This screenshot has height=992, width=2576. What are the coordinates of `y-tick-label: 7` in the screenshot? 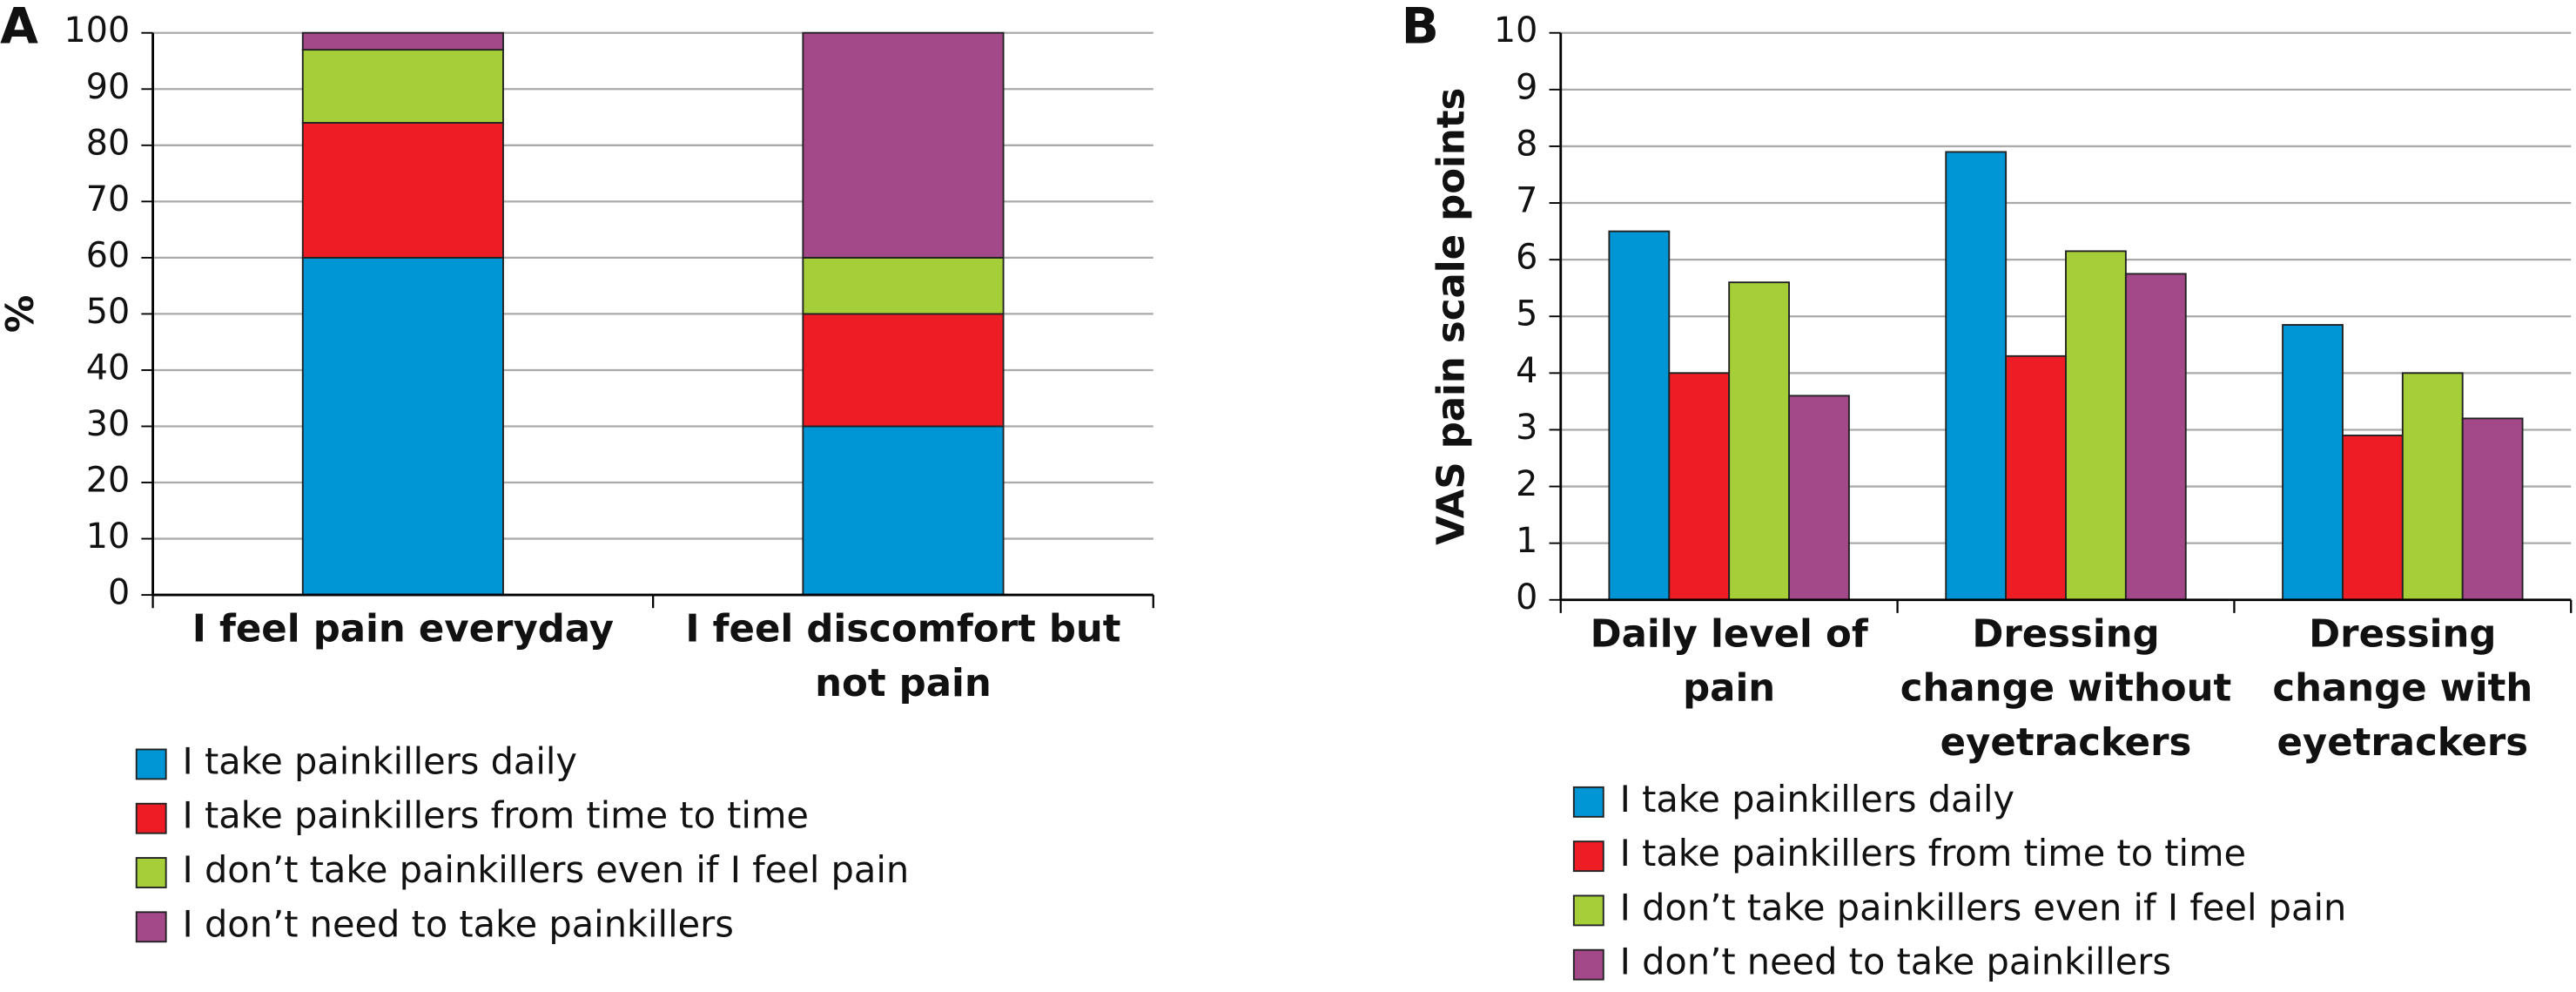 It's located at (1526, 201).